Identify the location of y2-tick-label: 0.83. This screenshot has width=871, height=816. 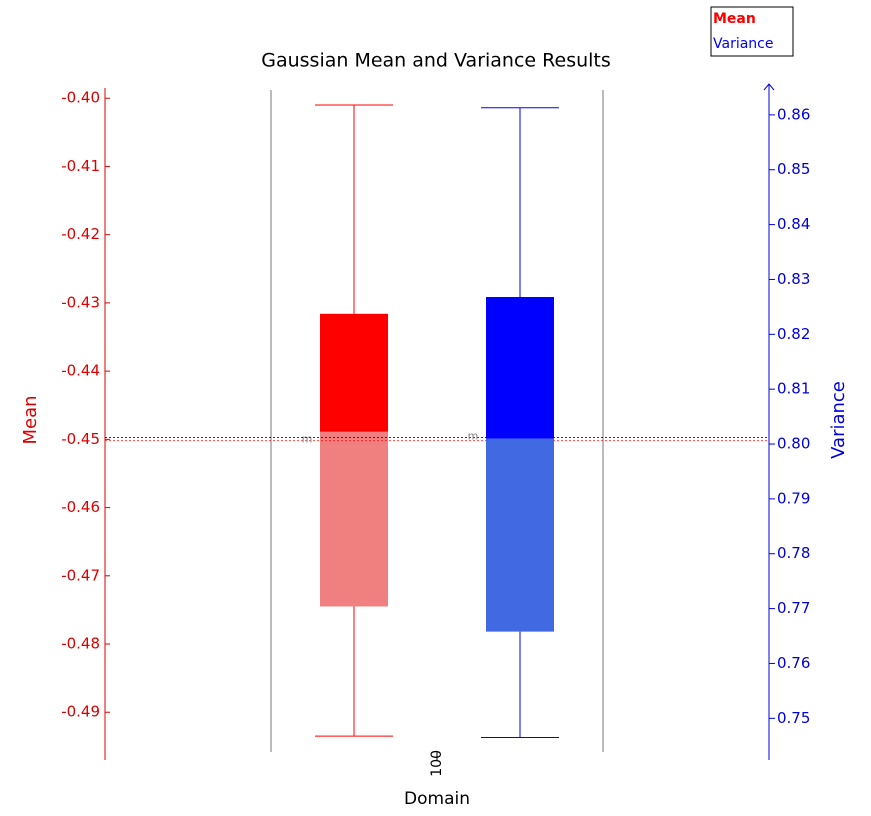
(793, 279).